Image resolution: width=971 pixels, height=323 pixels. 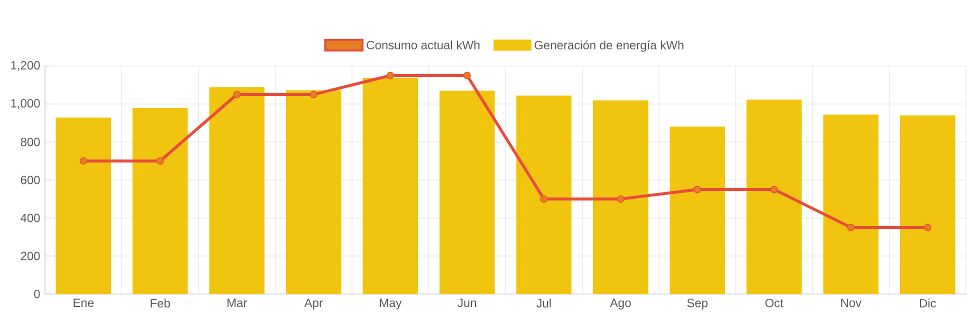 I want to click on x-tick-label: Apr, so click(x=313, y=304).